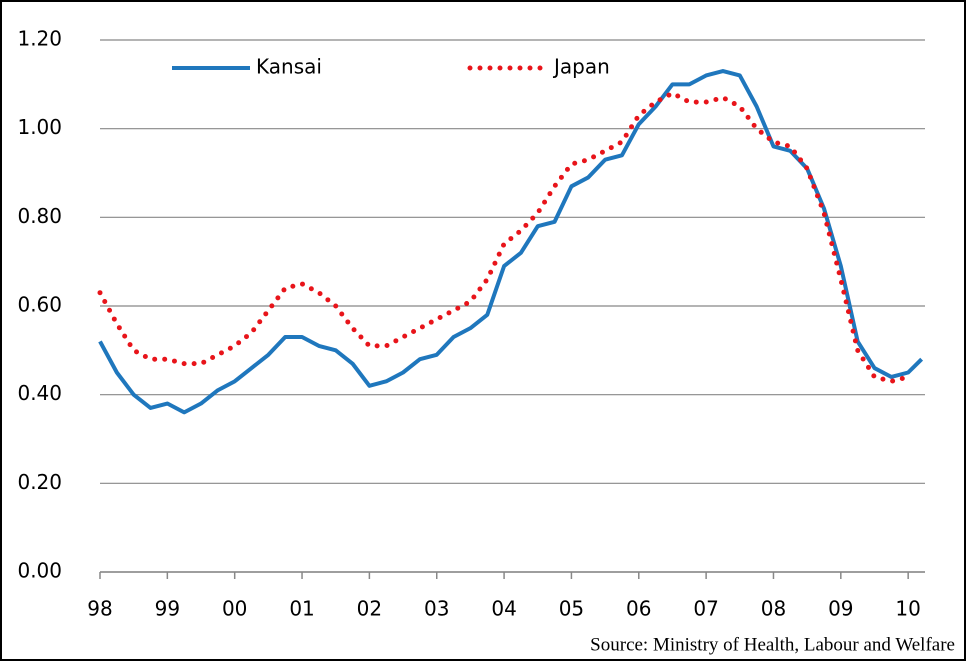 This screenshot has height=661, width=966. I want to click on x-tick-label: 08, so click(773, 609).